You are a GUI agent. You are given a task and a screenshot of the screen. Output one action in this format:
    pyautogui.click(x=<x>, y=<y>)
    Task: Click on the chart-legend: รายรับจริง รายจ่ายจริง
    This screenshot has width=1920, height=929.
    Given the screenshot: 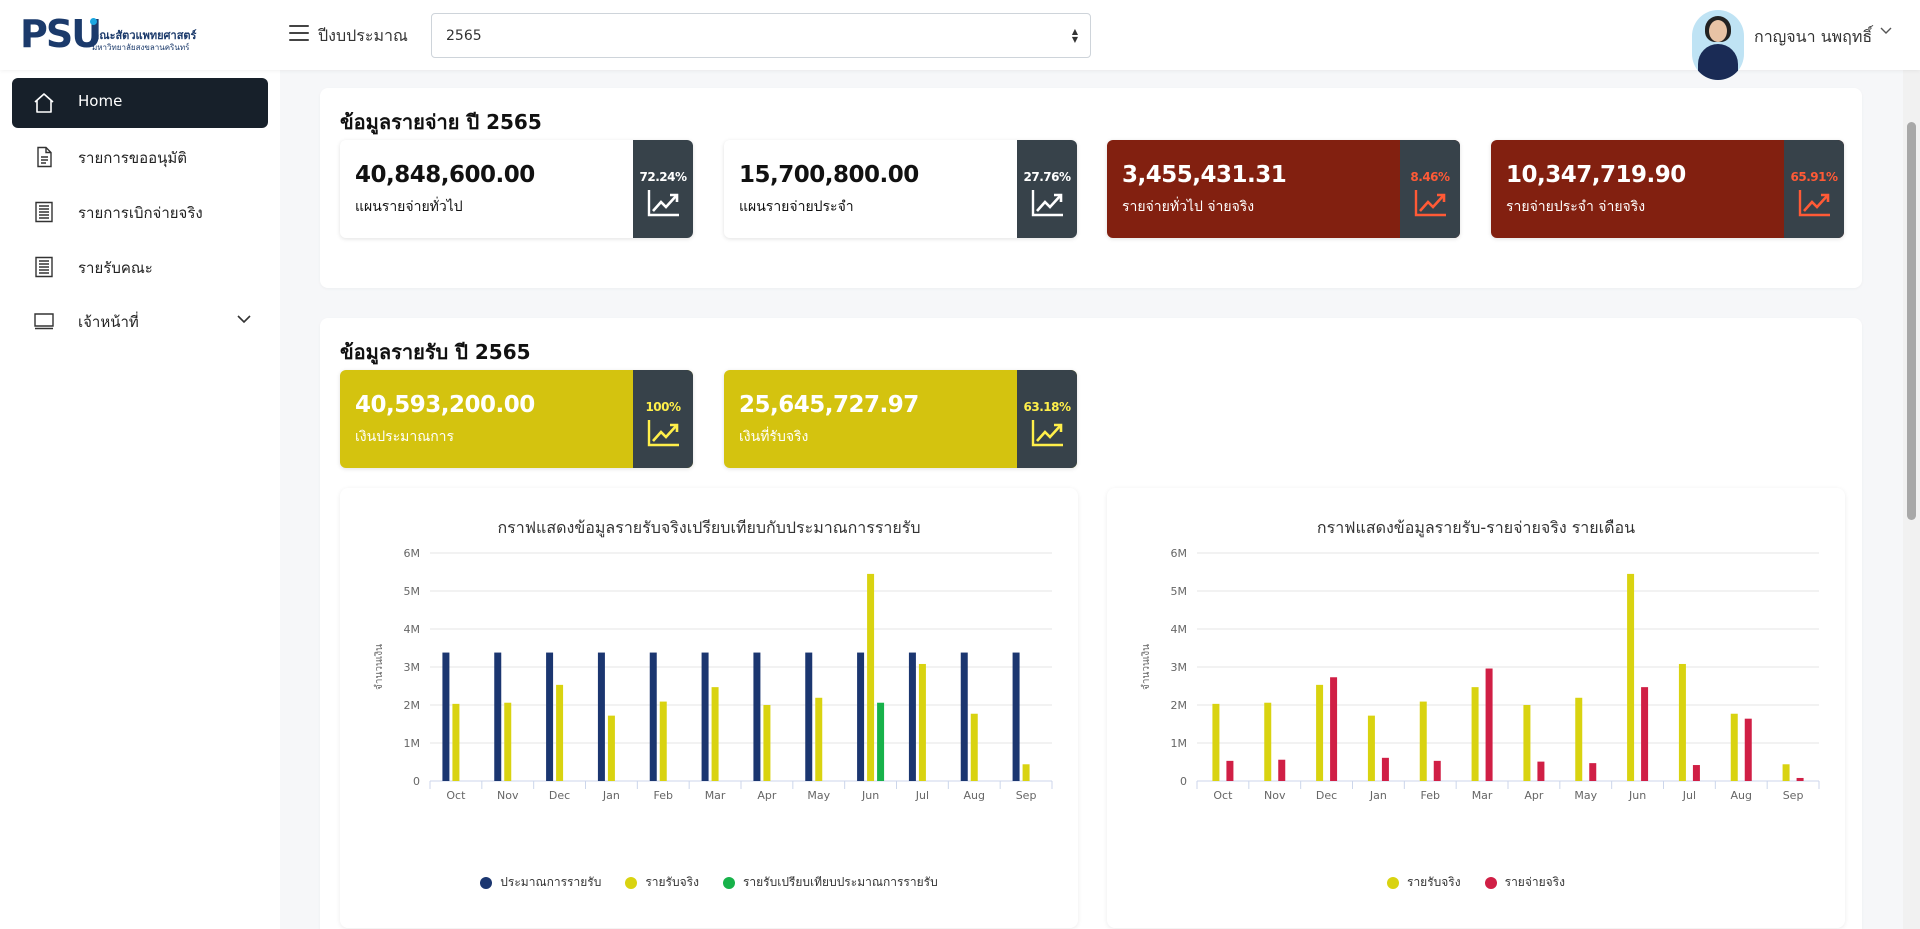 What is the action you would take?
    pyautogui.click(x=1476, y=882)
    